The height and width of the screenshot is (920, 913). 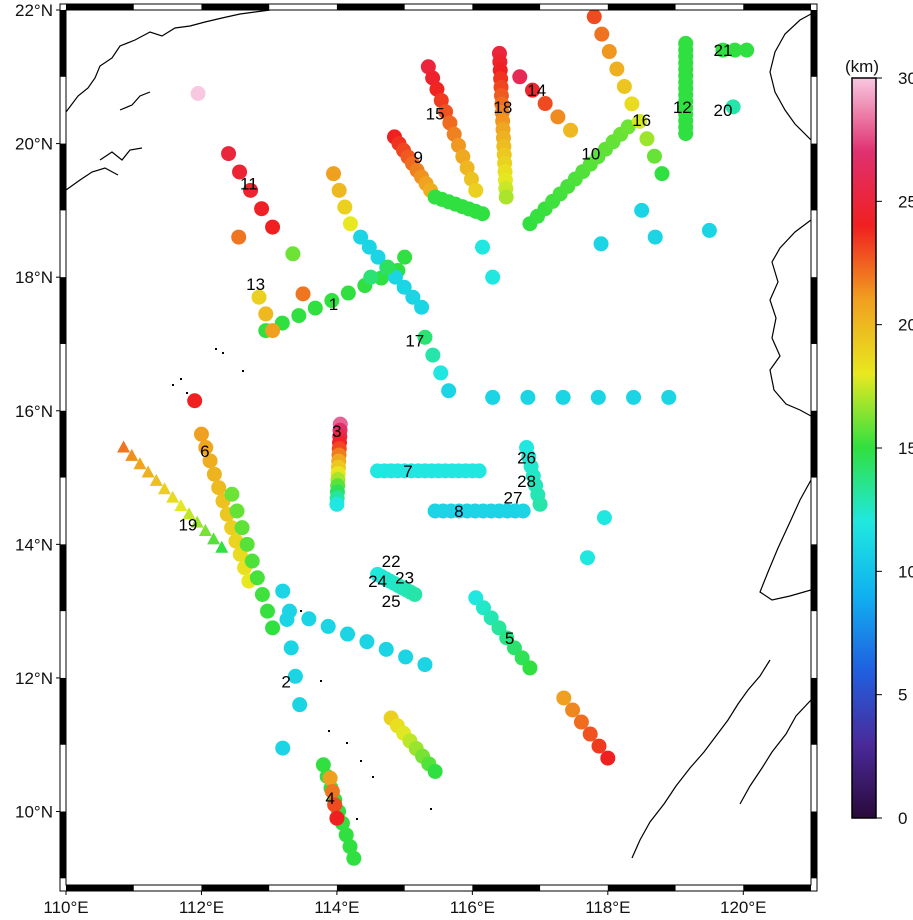 I want to click on lat-tick-label: 22°N, so click(x=34, y=10).